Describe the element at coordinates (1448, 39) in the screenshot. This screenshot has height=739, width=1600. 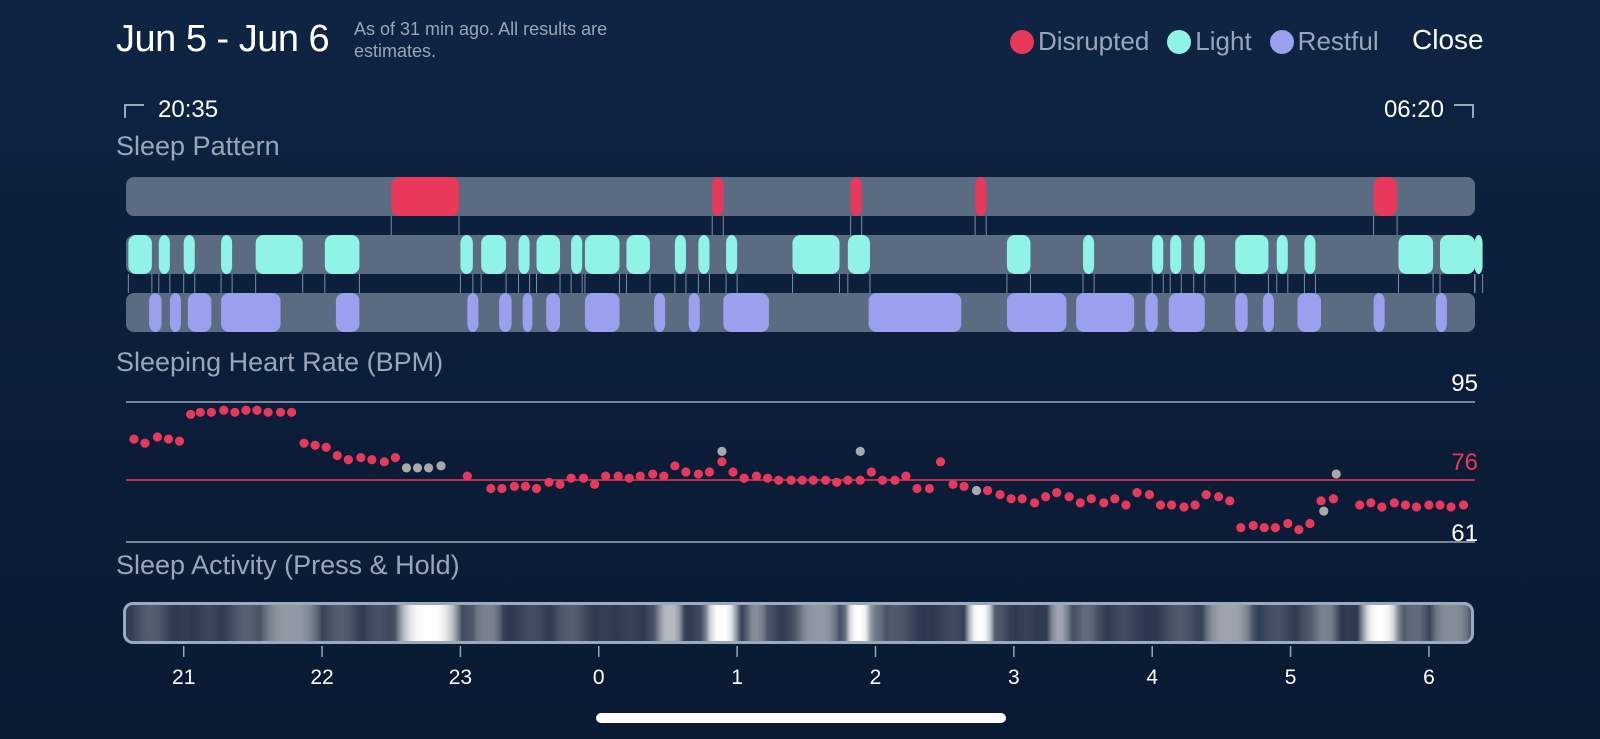
I see `close-button: Close` at that location.